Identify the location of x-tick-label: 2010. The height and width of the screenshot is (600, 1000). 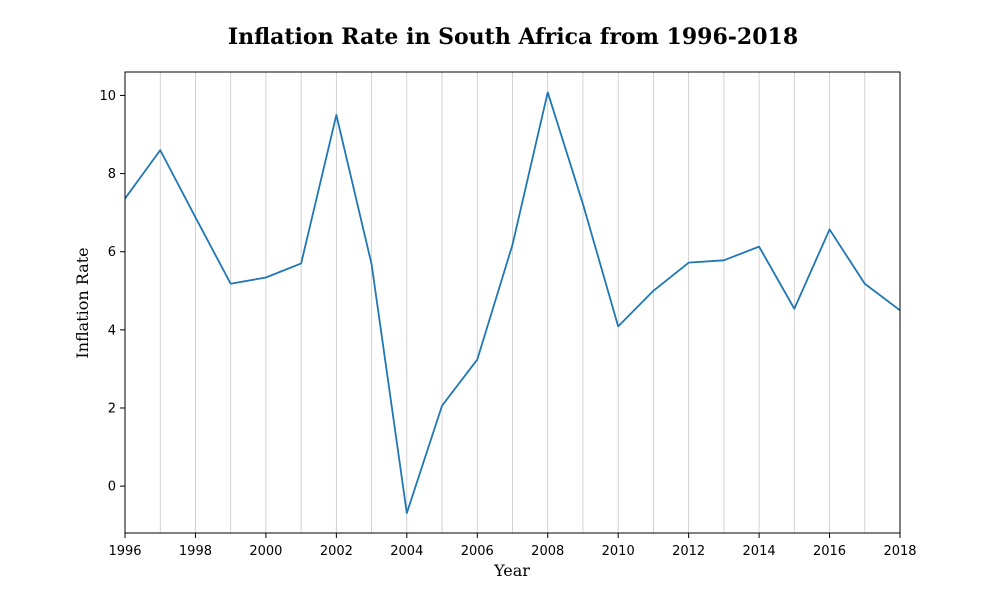
(618, 551).